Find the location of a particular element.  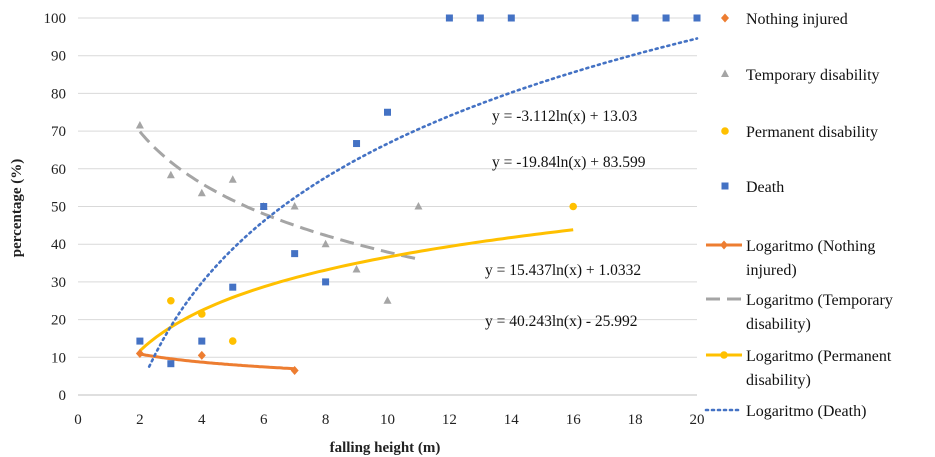

y-tick-label: 0 is located at coordinates (63, 396).